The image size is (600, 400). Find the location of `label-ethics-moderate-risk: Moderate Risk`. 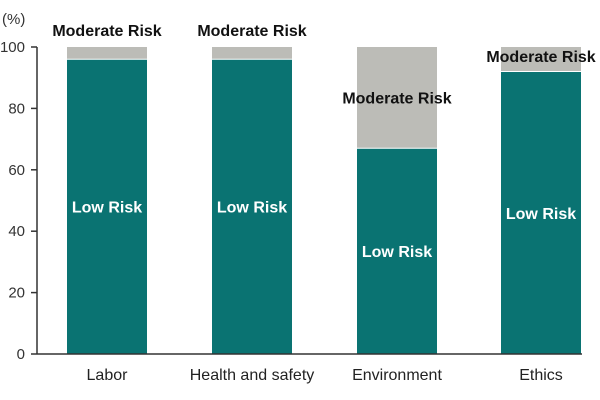

label-ethics-moderate-risk: Moderate Risk is located at coordinates (540, 57).